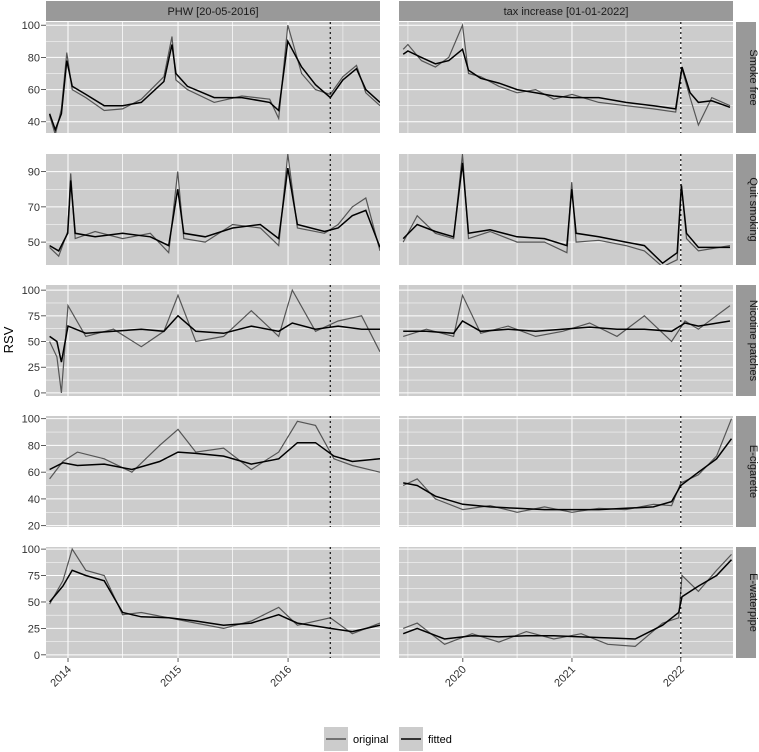 Image resolution: width=759 pixels, height=752 pixels. Describe the element at coordinates (456, 677) in the screenshot. I see `x-tick-label: 2020` at that location.